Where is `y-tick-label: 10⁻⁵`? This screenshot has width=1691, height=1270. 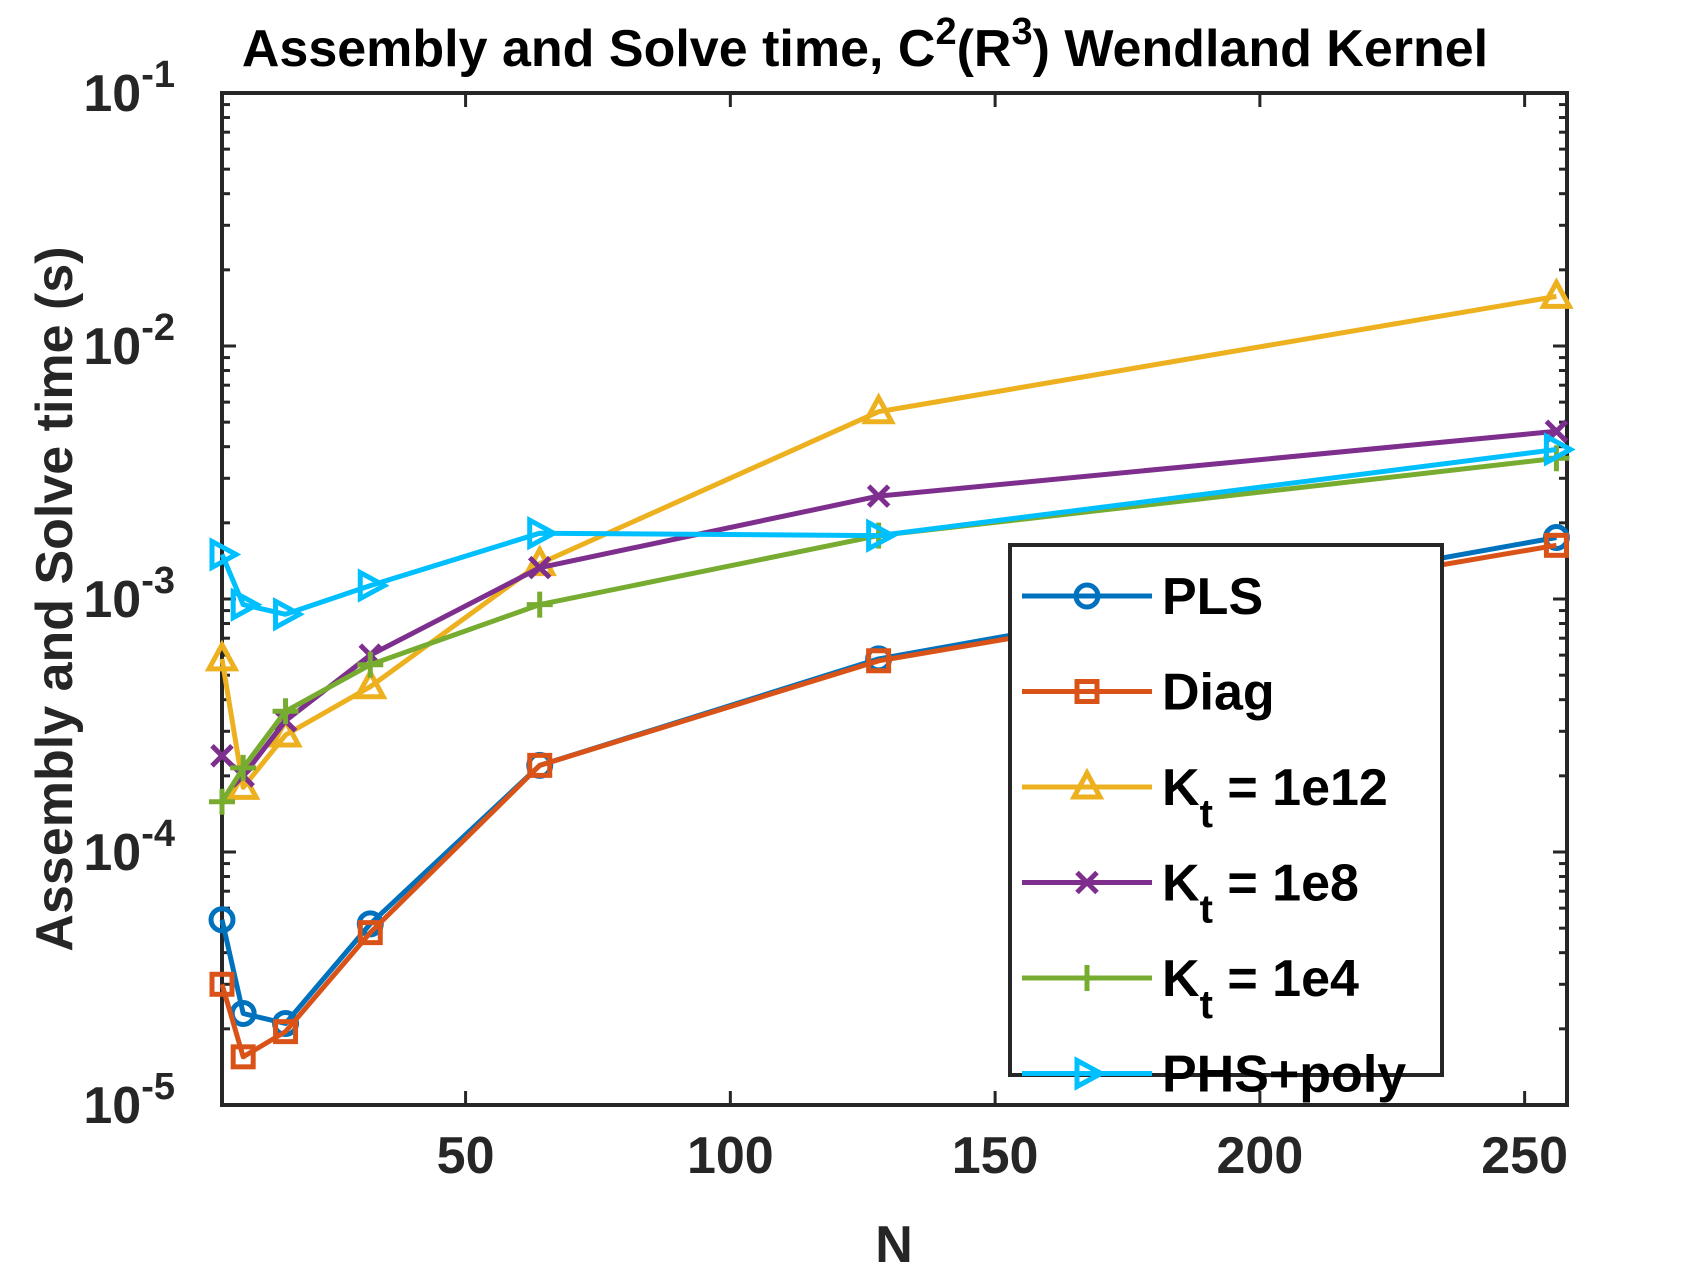 y-tick-label: 10⁻⁵ is located at coordinates (129, 1100).